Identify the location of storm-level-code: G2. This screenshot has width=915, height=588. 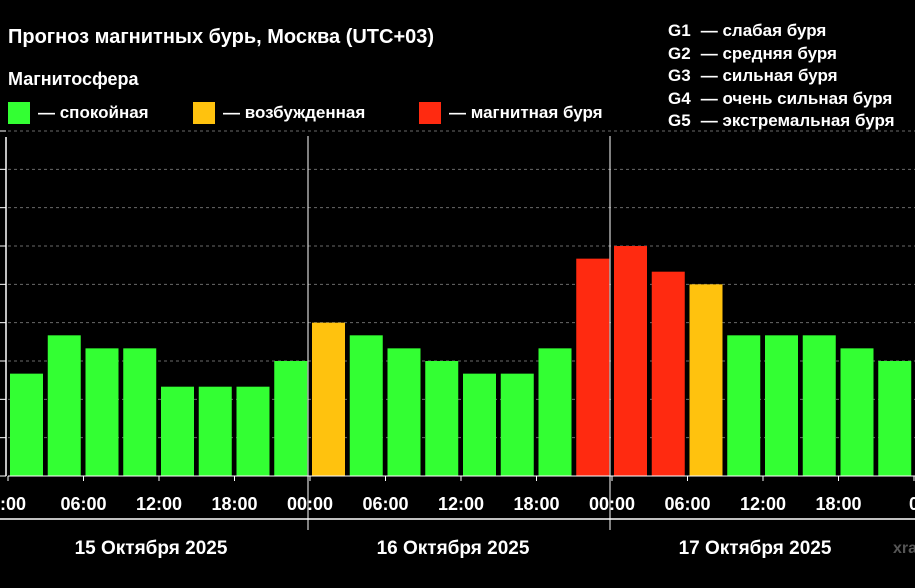
(679, 53).